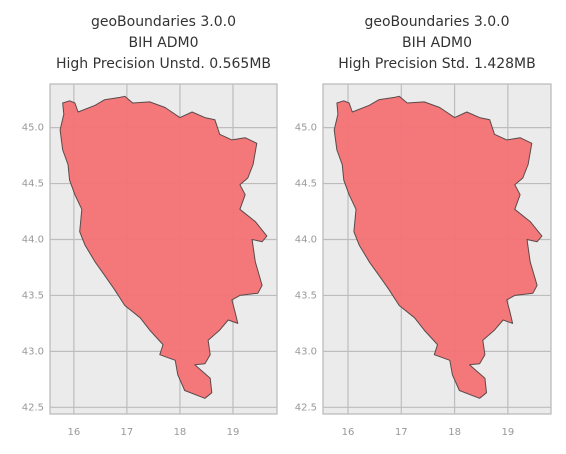  What do you see at coordinates (163, 64) in the screenshot?
I see `panel-title: High Precision Unstd. 0.565MB` at bounding box center [163, 64].